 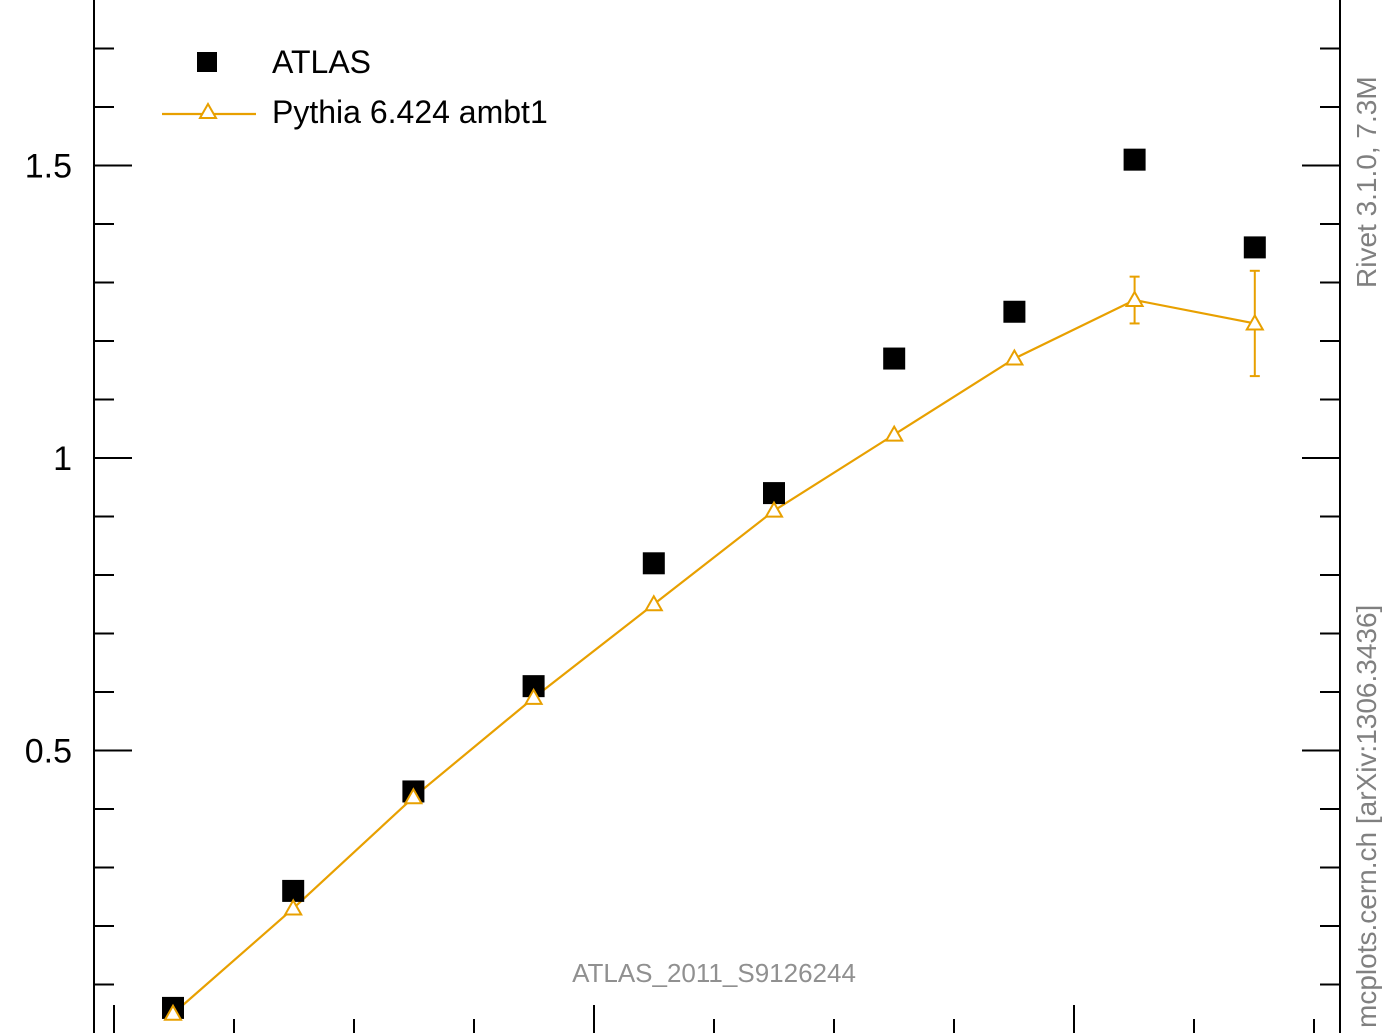 What do you see at coordinates (321, 62) in the screenshot?
I see `legend-atlas-label: ATLAS` at bounding box center [321, 62].